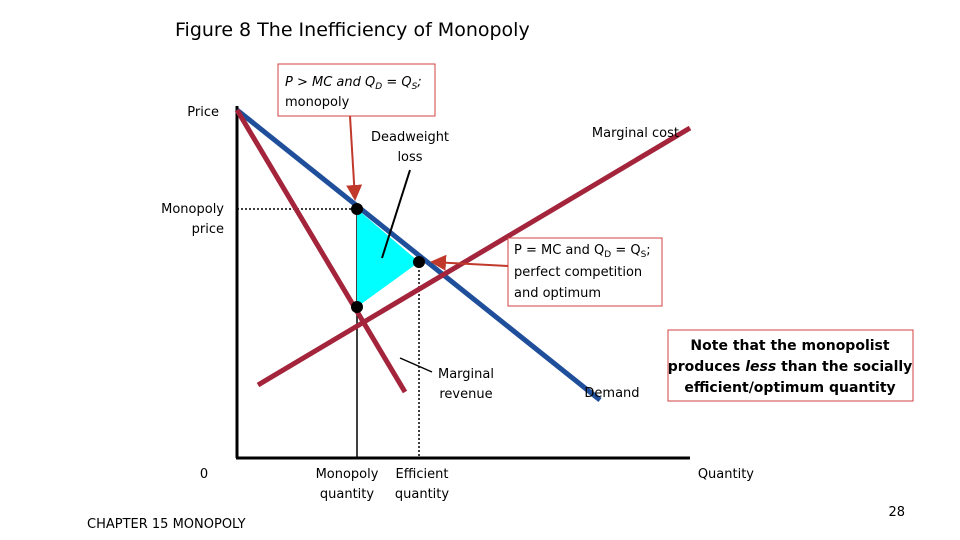 This screenshot has width=960, height=540. Describe the element at coordinates (578, 272) in the screenshot. I see `callout-text: perfect competition` at that location.